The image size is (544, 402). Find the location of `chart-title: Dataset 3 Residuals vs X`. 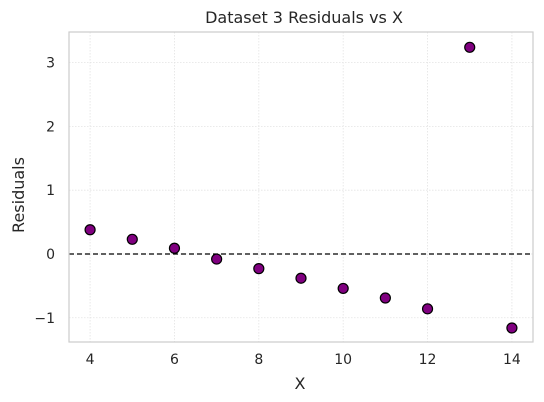

chart-title: Dataset 3 Residuals vs X is located at coordinates (304, 17).